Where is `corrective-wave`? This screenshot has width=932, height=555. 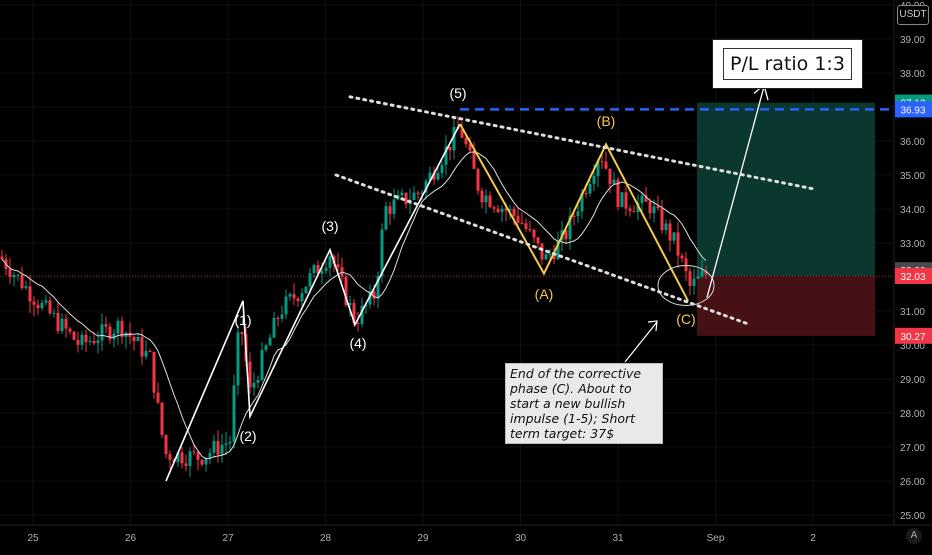 corrective-wave is located at coordinates (574, 212).